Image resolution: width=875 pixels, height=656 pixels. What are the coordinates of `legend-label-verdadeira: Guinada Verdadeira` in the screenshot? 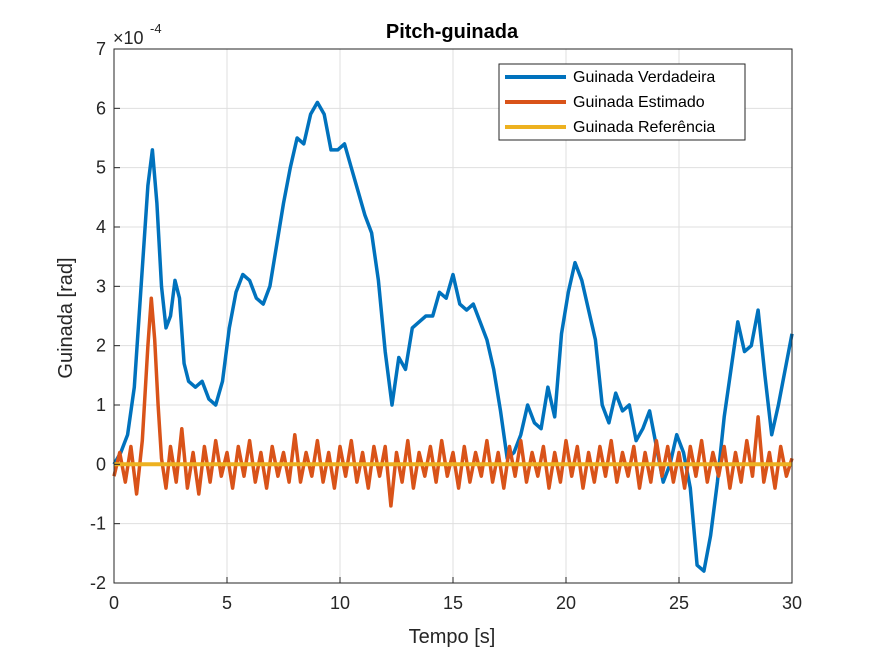 It's located at (644, 77).